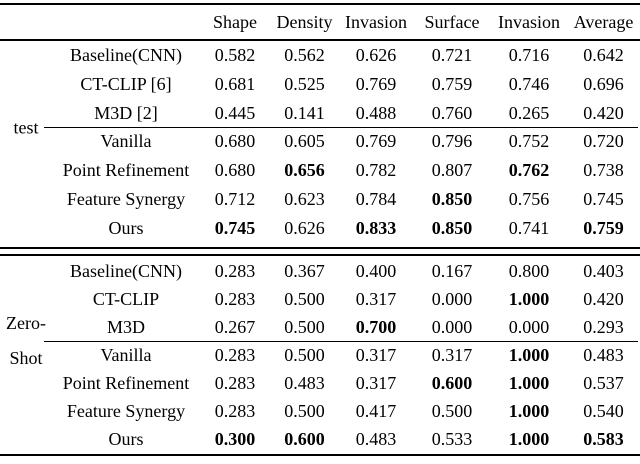 This screenshot has height=464, width=640. What do you see at coordinates (603, 298) in the screenshot?
I see `value-cell: 0.420` at bounding box center [603, 298].